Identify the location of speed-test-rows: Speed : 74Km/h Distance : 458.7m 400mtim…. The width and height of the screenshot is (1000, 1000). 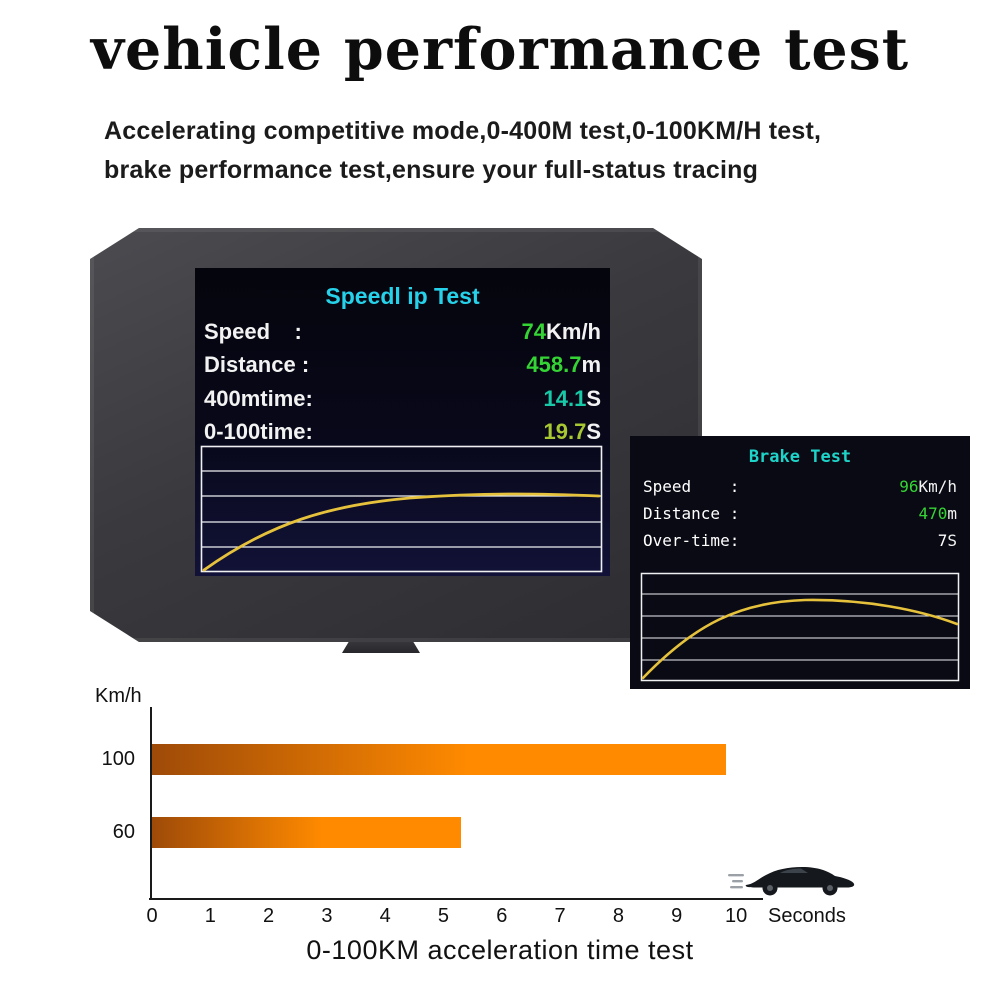
(402, 382).